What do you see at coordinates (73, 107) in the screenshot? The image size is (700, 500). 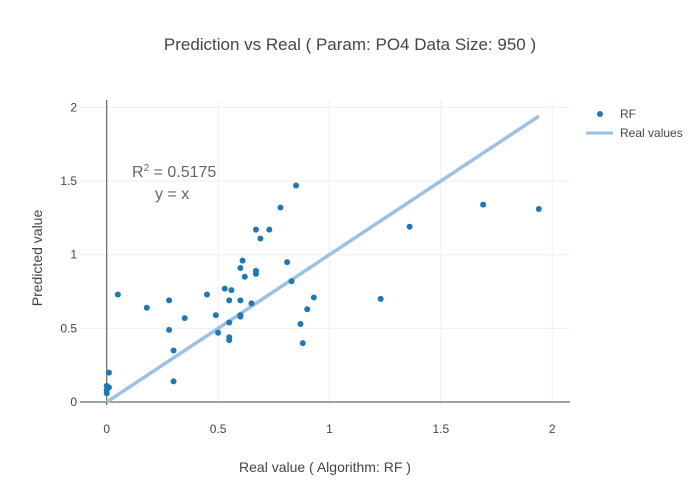 I see `y-tick-label: 2` at bounding box center [73, 107].